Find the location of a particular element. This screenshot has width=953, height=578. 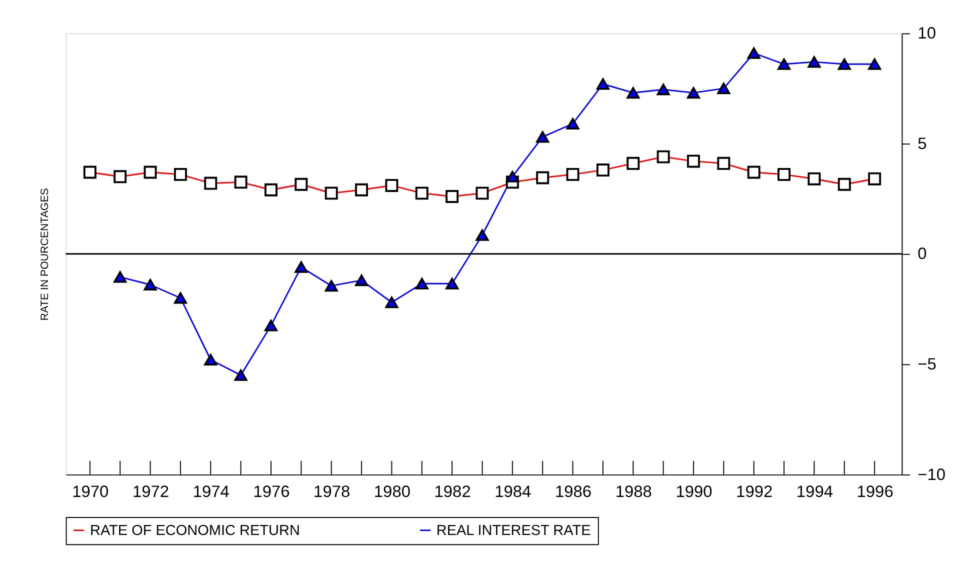

y-tick-label: −10 is located at coordinates (932, 475).